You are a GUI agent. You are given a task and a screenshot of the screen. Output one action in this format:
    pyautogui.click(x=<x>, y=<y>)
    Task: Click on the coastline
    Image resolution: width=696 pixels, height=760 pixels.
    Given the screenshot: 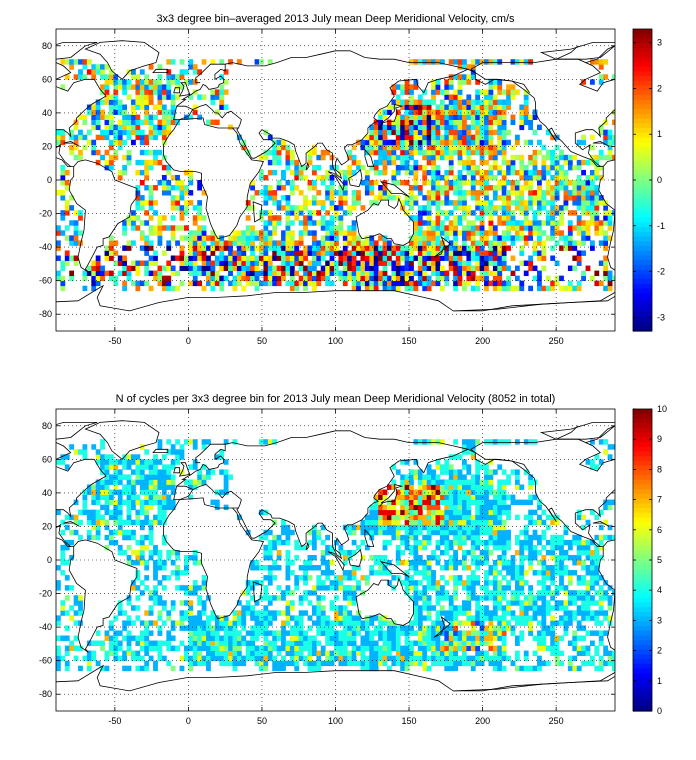 What is the action you would take?
    pyautogui.click(x=600, y=54)
    